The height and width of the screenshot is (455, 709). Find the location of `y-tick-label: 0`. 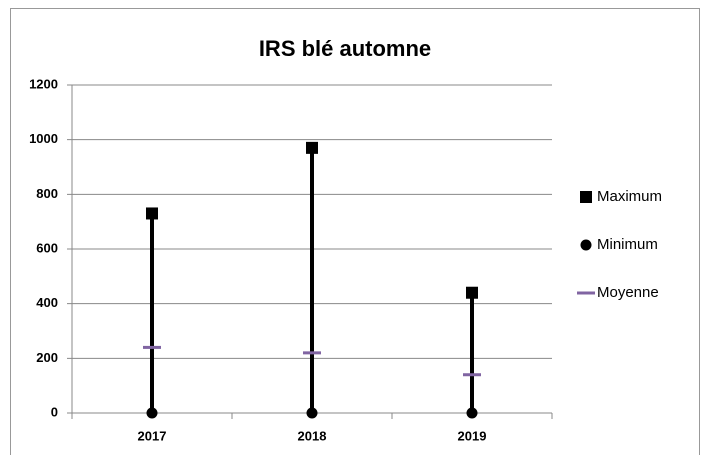

y-tick-label: 0 is located at coordinates (54, 411).